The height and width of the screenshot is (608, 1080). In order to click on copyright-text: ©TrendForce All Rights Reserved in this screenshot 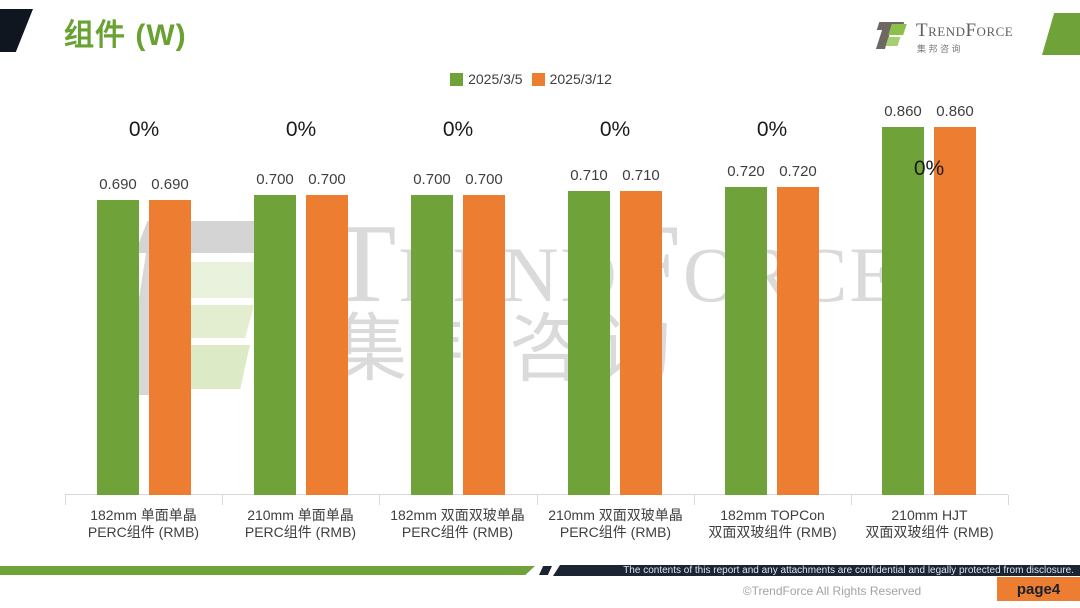, I will do `click(832, 591)`.